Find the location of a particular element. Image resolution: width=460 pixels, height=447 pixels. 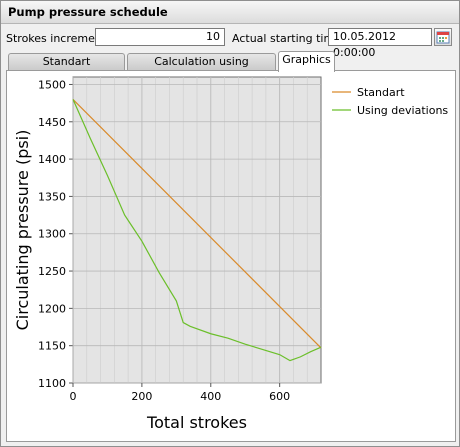

calendar-icon is located at coordinates (443, 37).